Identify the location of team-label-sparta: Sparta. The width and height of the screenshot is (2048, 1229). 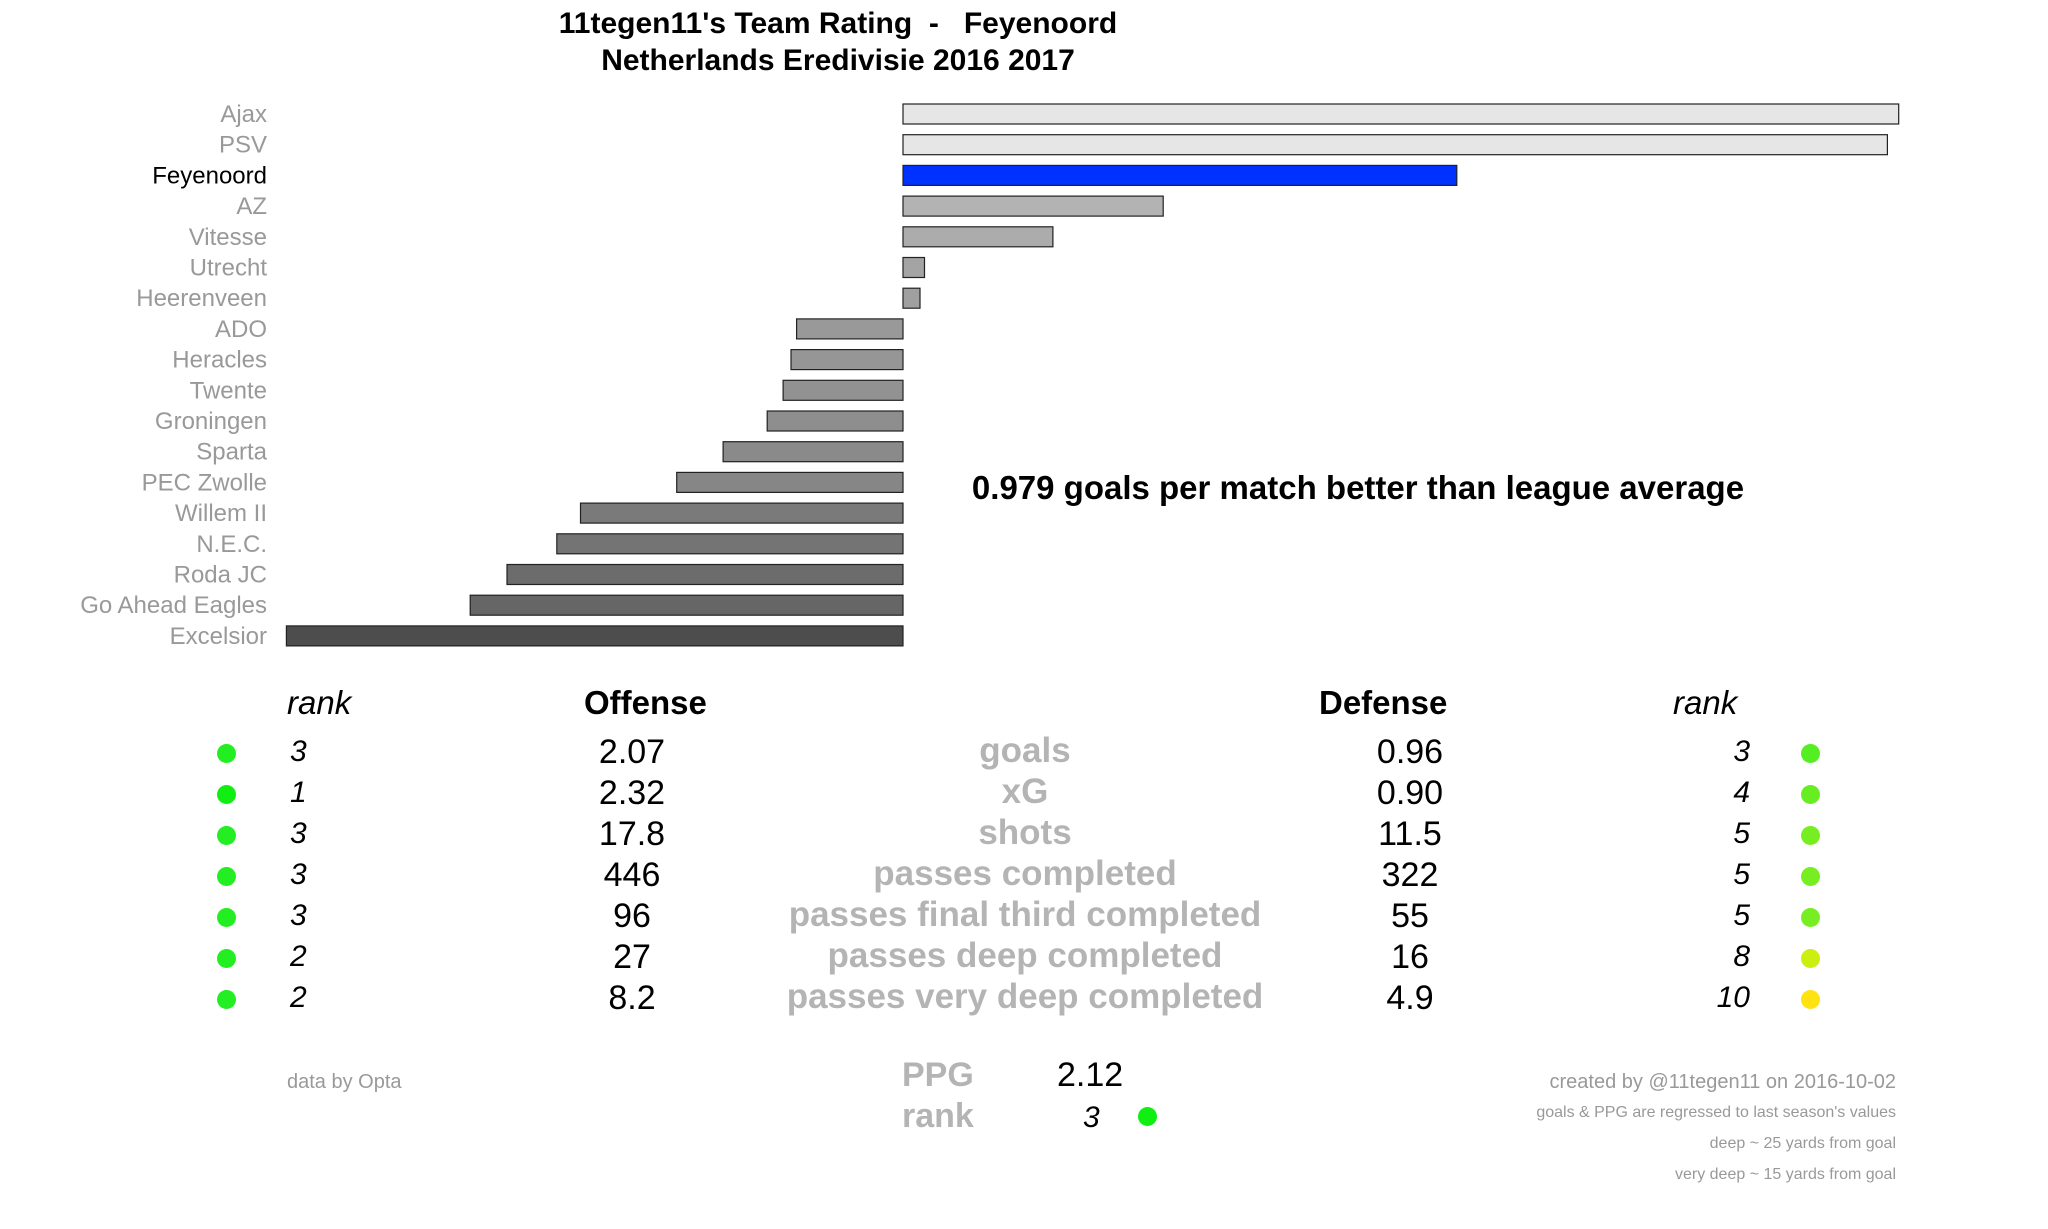
(231, 452).